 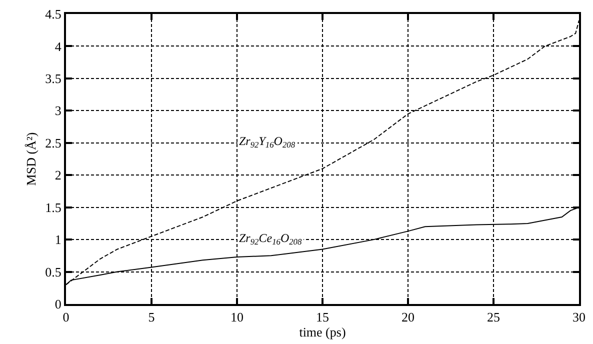 I want to click on x-tick-label: 15, so click(x=322, y=317).